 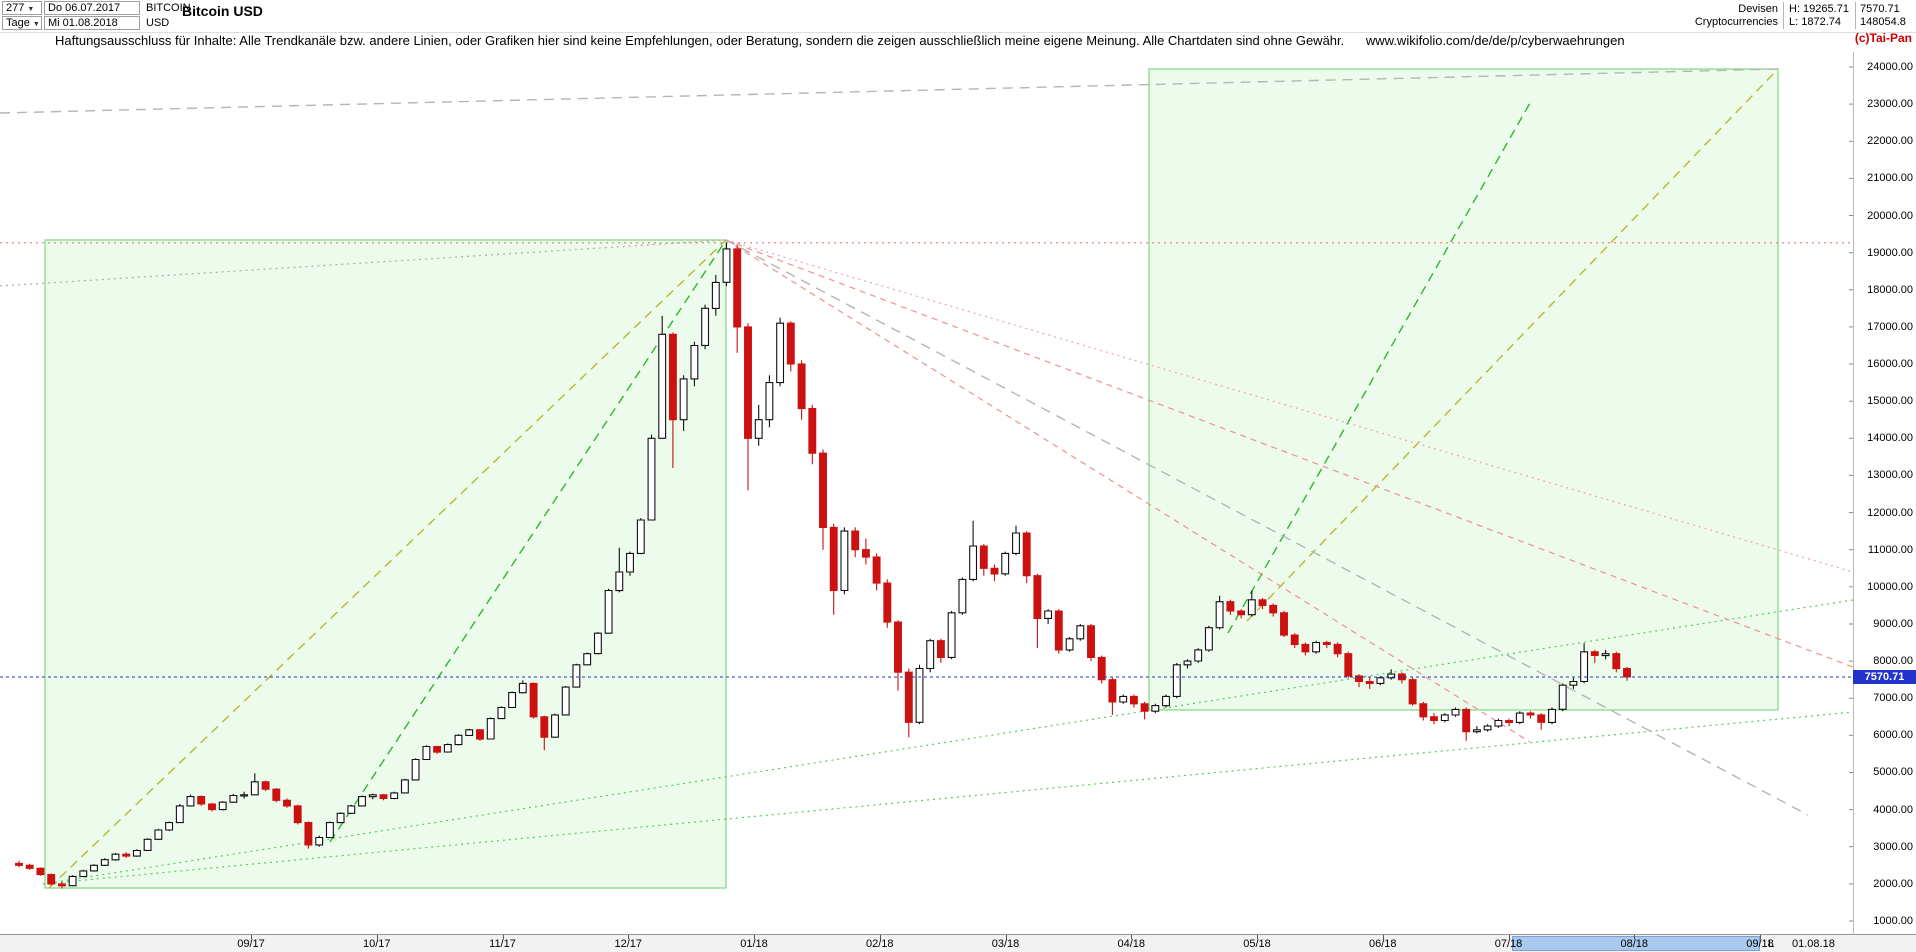 I want to click on last-price-tag: 7570.71, so click(x=1884, y=677).